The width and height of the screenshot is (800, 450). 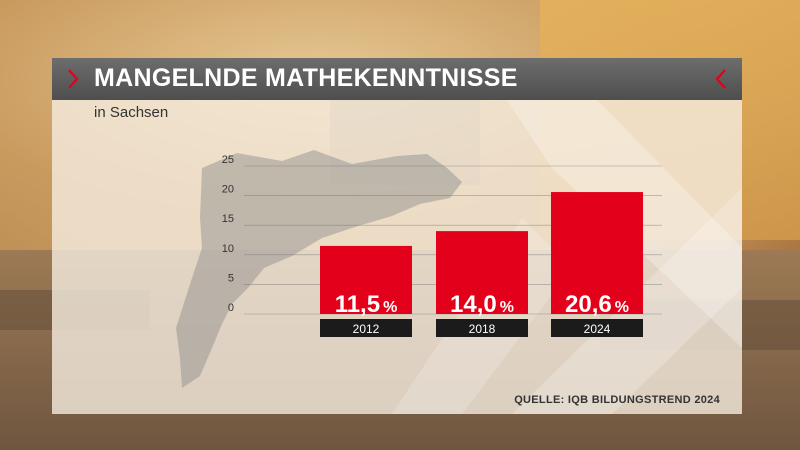 I want to click on bar-value-label: 20,6%, so click(x=597, y=304).